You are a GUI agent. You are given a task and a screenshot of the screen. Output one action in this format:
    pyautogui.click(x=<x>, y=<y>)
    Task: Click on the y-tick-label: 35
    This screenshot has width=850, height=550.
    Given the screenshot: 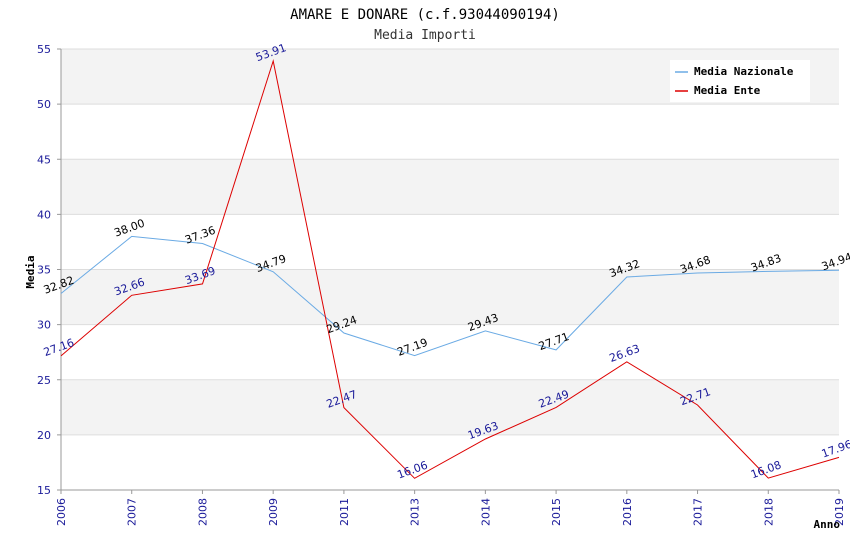 What is the action you would take?
    pyautogui.click(x=44, y=270)
    